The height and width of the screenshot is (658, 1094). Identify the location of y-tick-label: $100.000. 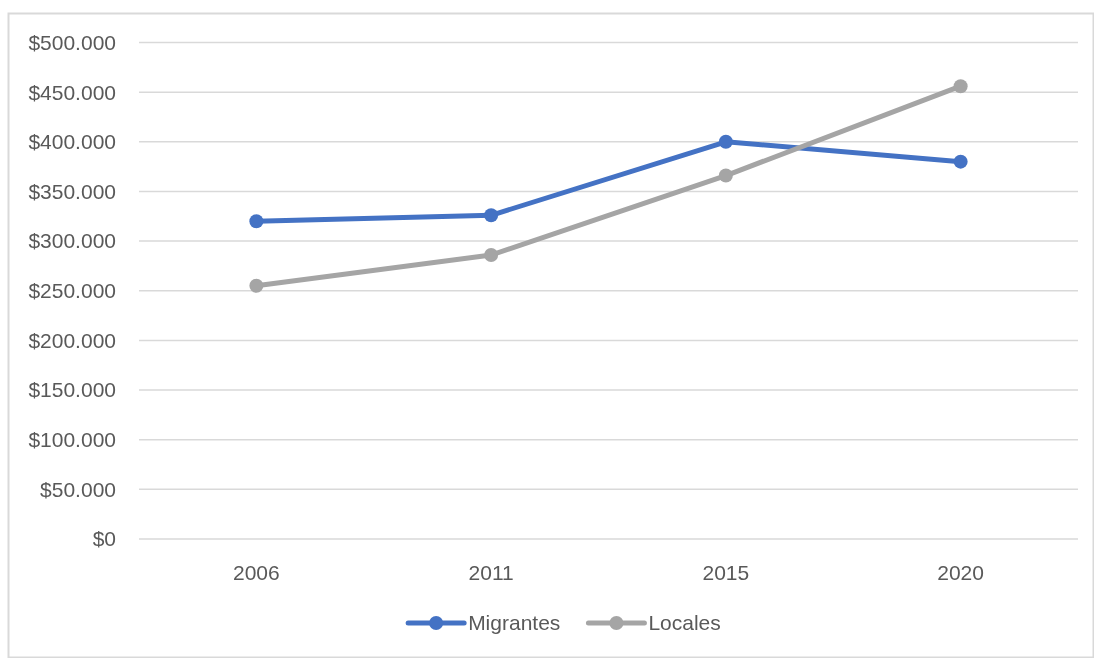
(72, 440).